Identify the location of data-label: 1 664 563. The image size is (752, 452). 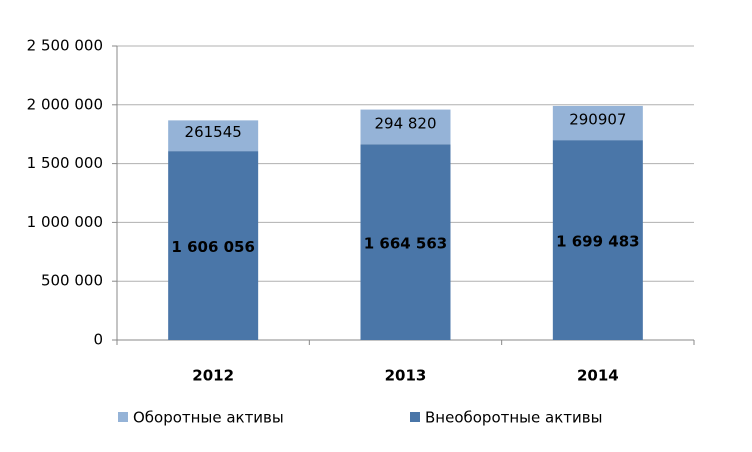
(406, 244).